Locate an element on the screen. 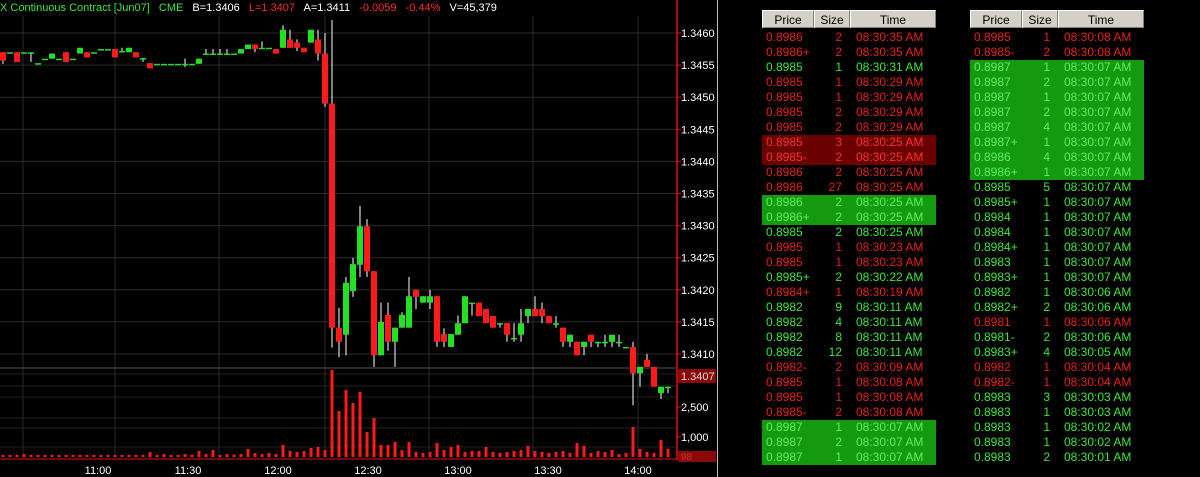 Image resolution: width=1200 pixels, height=477 pixels. trade-row: 0.8985 5 08:30:07 AM is located at coordinates (1057, 187).